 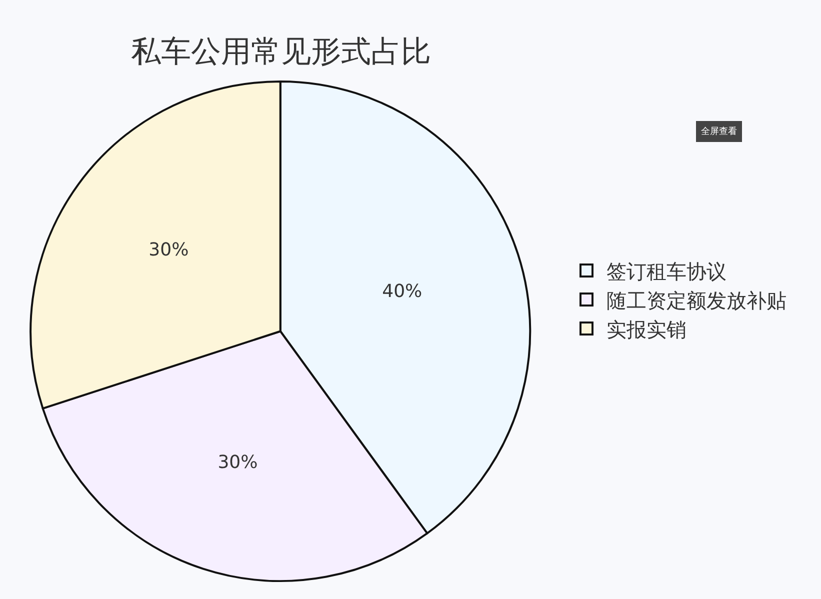 What do you see at coordinates (280, 52) in the screenshot?
I see `chart-title: 私车公用常见形式占比` at bounding box center [280, 52].